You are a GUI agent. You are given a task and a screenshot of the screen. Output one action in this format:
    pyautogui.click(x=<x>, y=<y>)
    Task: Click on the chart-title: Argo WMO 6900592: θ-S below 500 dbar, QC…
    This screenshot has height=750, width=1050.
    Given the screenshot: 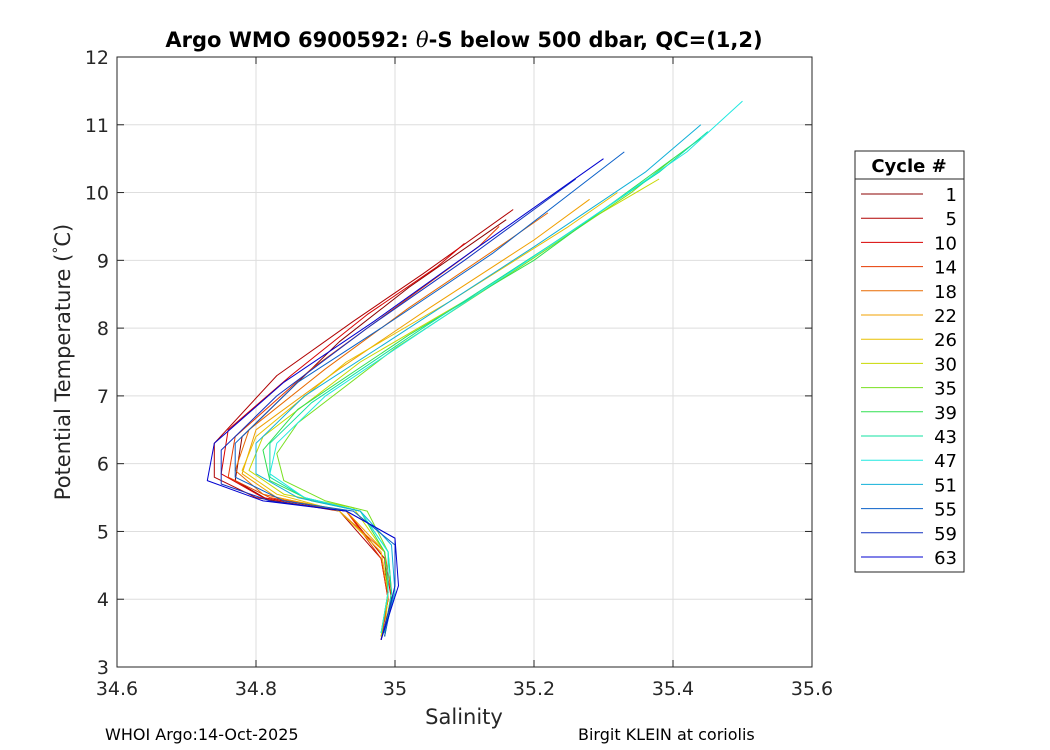 What is the action you would take?
    pyautogui.click(x=463, y=40)
    